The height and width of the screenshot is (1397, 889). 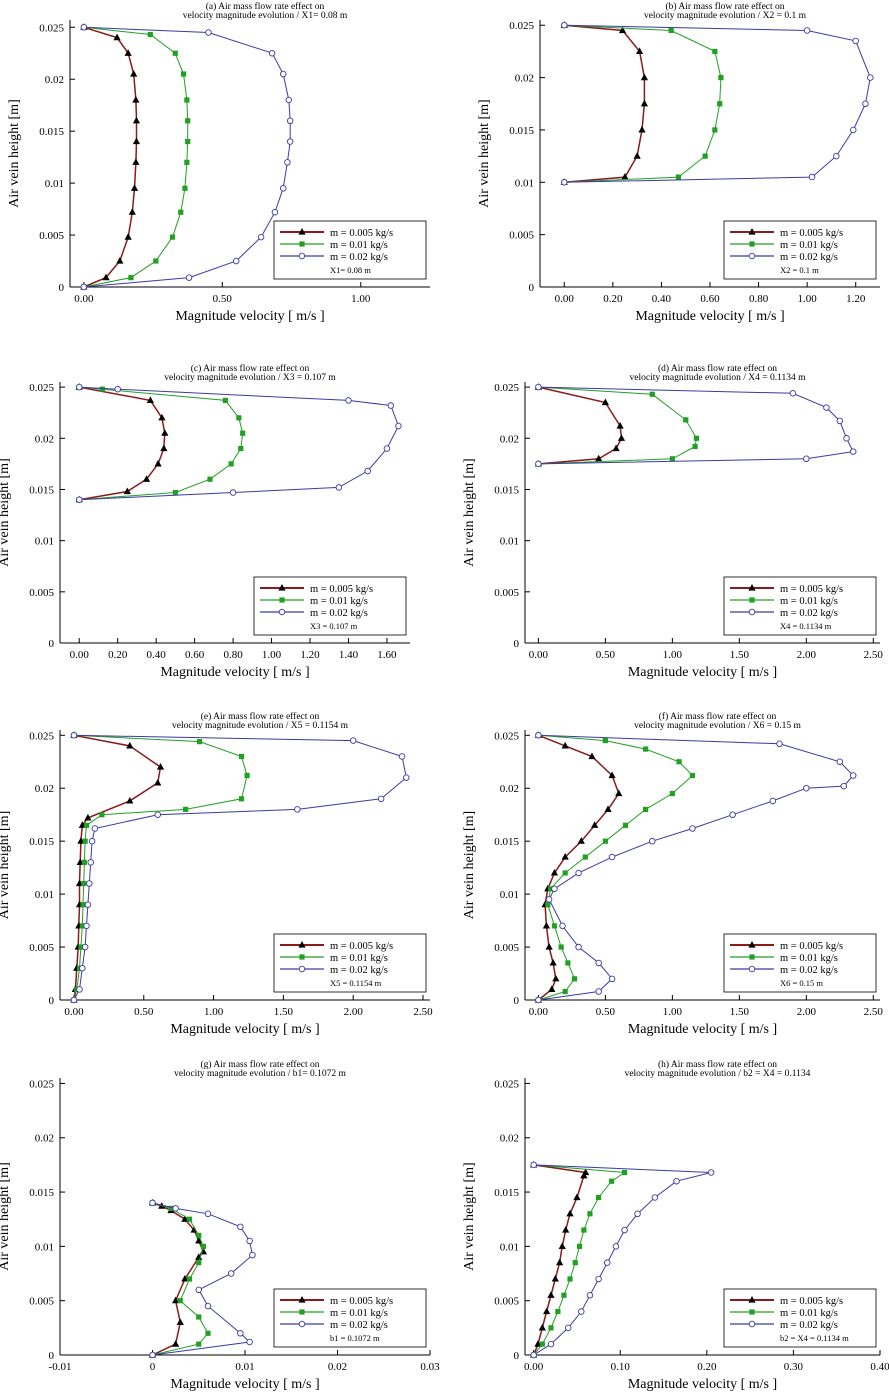 What do you see at coordinates (874, 1012) in the screenshot?
I see `x-tick-label: 2.50` at bounding box center [874, 1012].